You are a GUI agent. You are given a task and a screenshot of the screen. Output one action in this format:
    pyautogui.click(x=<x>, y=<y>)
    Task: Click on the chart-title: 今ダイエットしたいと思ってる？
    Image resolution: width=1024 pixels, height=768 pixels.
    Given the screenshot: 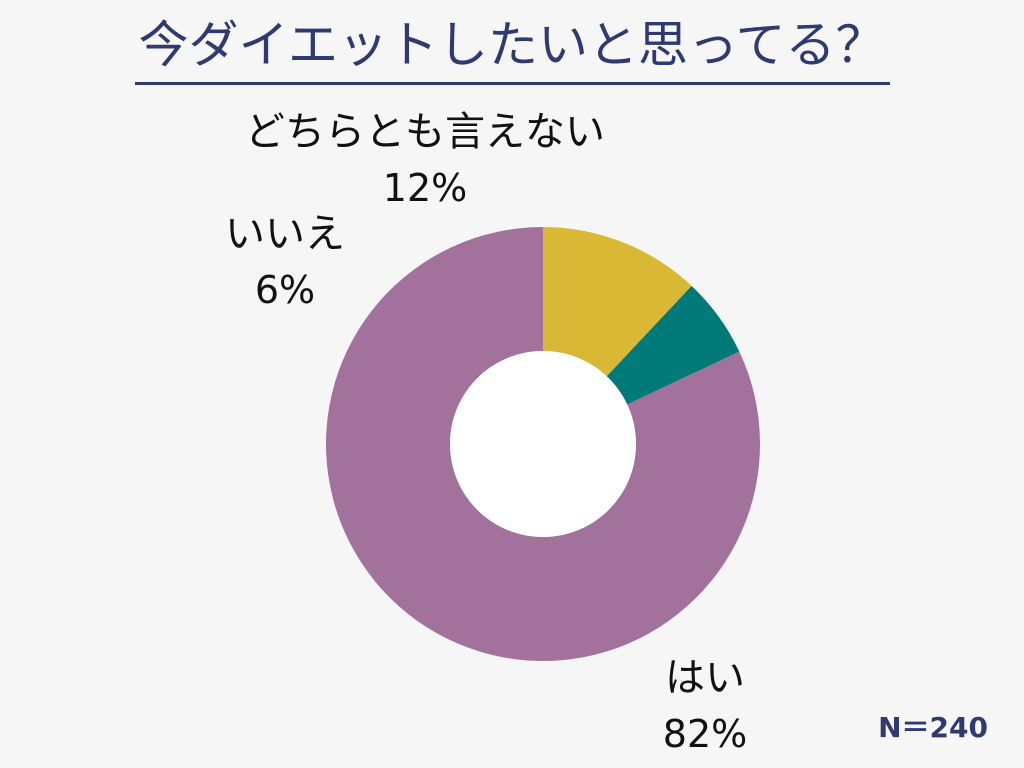 What is the action you would take?
    pyautogui.click(x=512, y=49)
    